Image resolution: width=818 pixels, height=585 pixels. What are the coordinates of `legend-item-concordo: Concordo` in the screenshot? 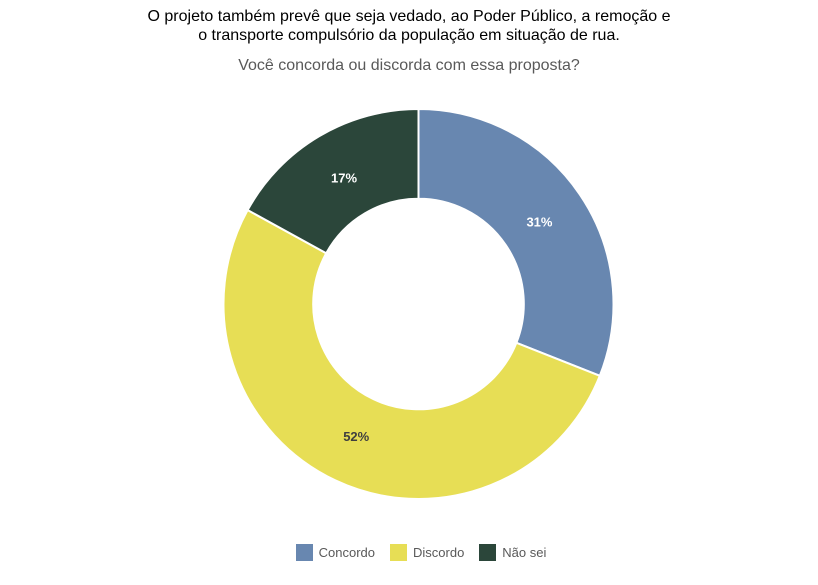 It's located at (335, 552).